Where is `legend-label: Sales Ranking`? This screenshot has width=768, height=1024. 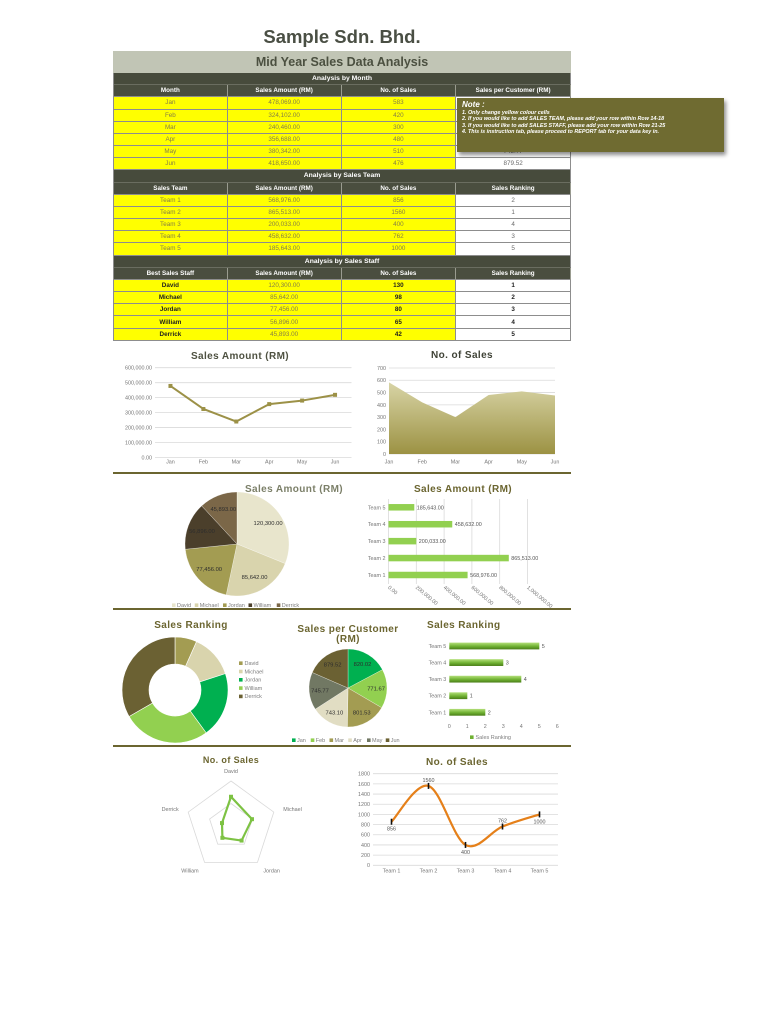 legend-label: Sales Ranking is located at coordinates (493, 738).